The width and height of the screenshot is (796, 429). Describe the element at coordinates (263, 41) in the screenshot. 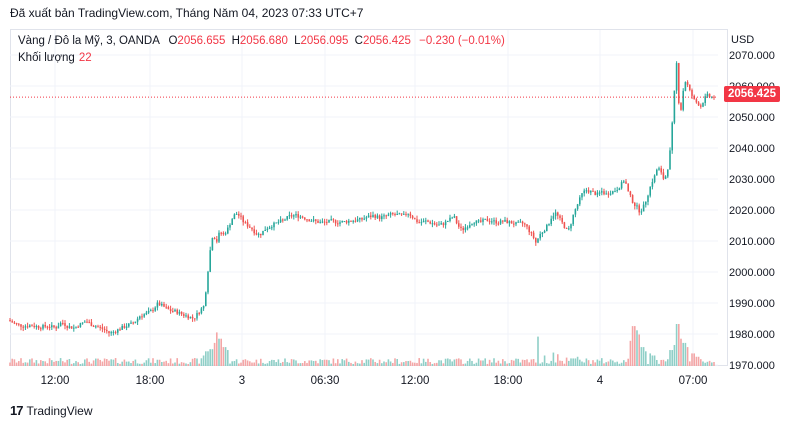

I see `high-value: 2056.680` at that location.